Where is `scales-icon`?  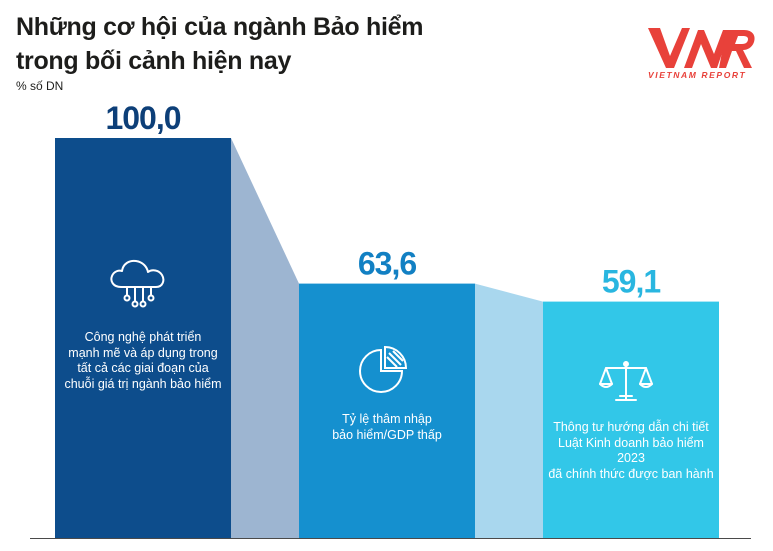
scales-icon is located at coordinates (626, 381).